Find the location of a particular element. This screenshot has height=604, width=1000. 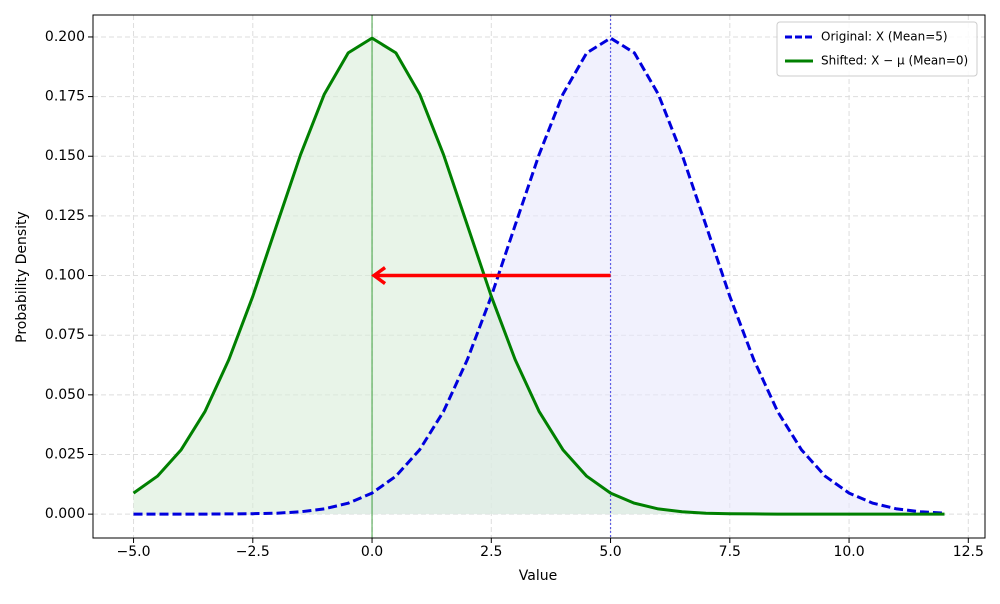

y-tick-label: 0.125 is located at coordinates (65, 216).